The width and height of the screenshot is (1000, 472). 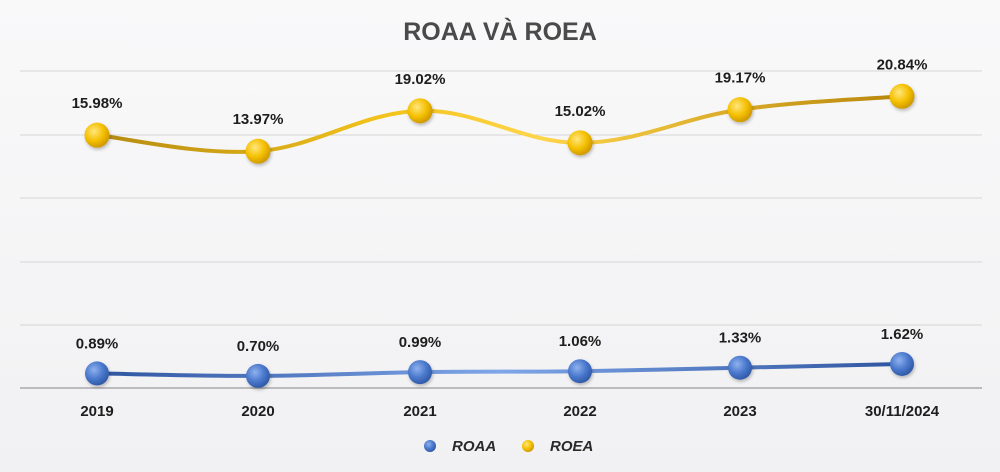 What do you see at coordinates (500, 31) in the screenshot?
I see `chart-title: ROAA VÀ ROEA` at bounding box center [500, 31].